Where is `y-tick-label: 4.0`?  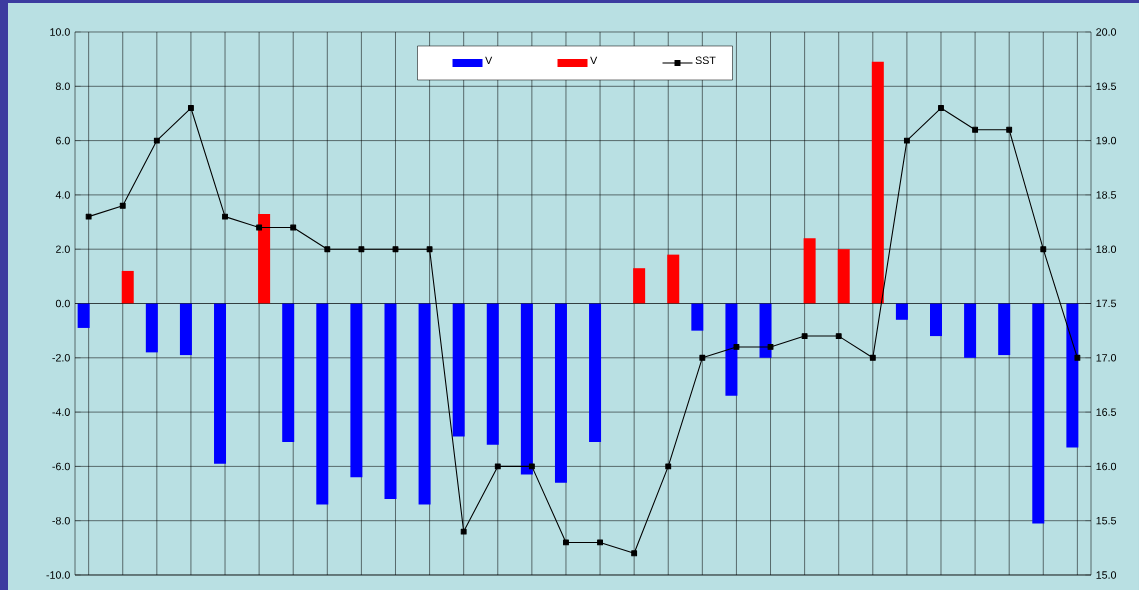 y-tick-label: 4.0 is located at coordinates (62, 195).